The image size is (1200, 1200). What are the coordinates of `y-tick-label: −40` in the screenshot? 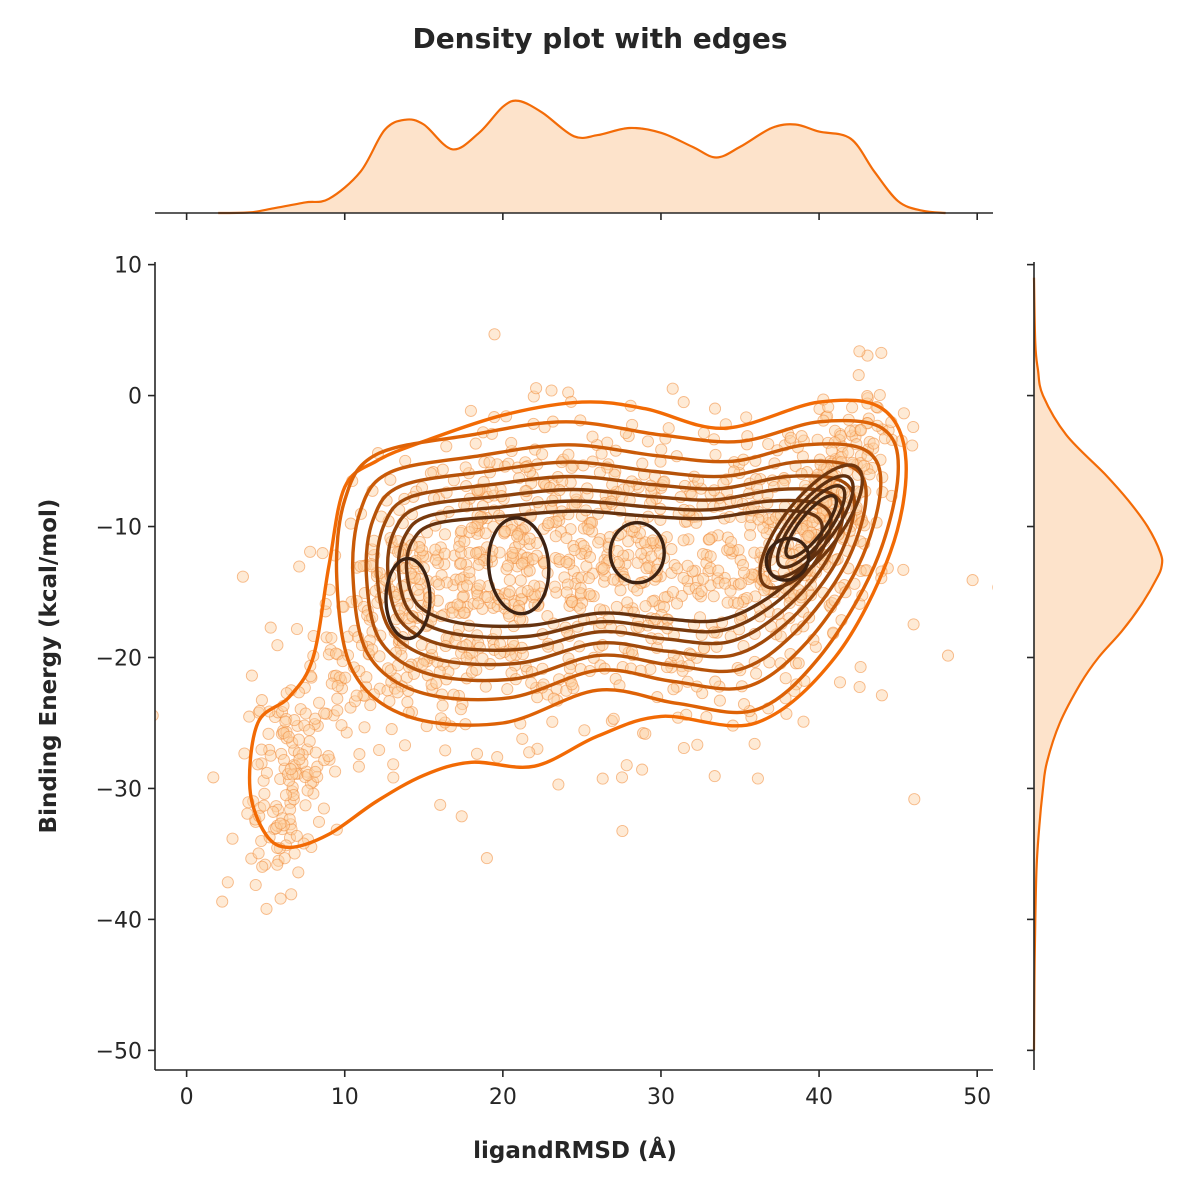 It's located at (119, 920).